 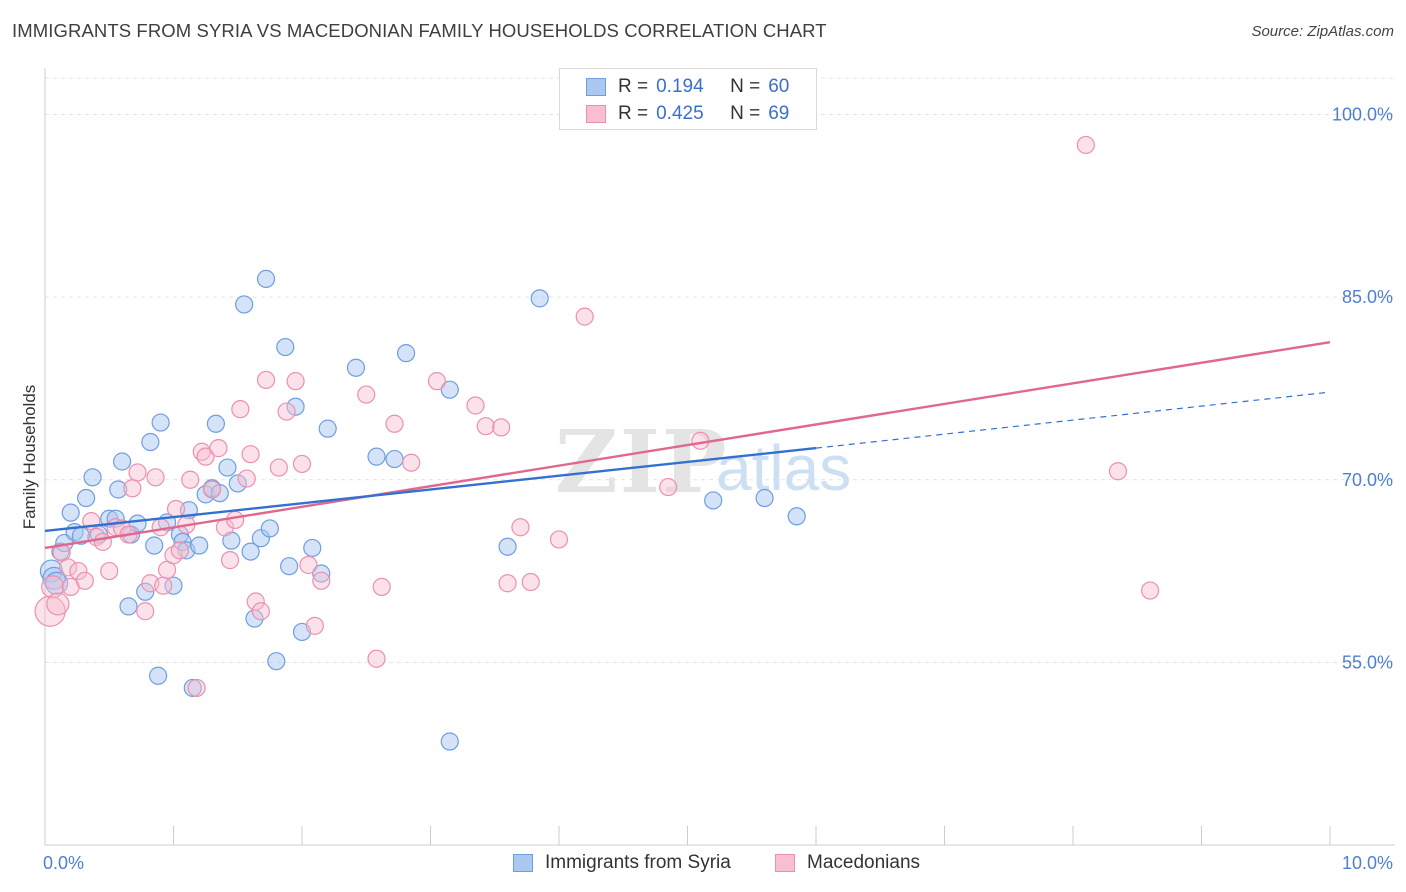 What do you see at coordinates (783, 468) in the screenshot?
I see `watermark-atlas: atlas` at bounding box center [783, 468].